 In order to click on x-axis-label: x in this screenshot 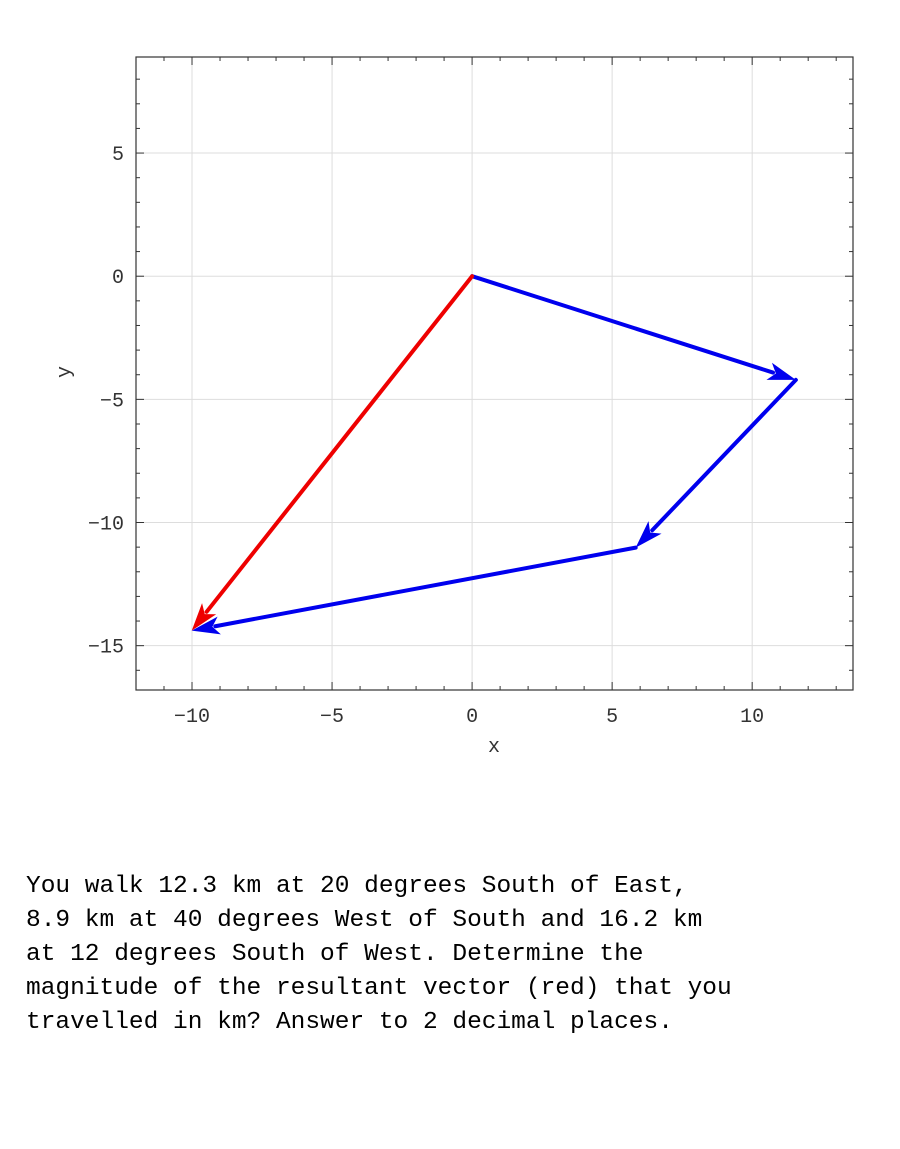, I will do `click(494, 747)`.